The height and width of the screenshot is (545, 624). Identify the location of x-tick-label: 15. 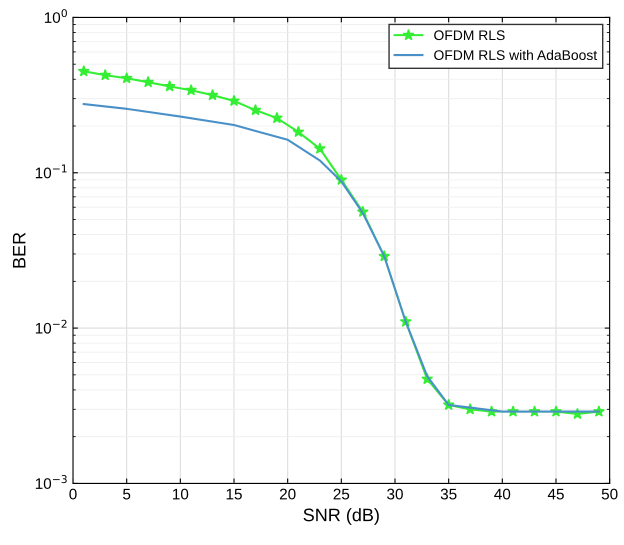
(234, 494).